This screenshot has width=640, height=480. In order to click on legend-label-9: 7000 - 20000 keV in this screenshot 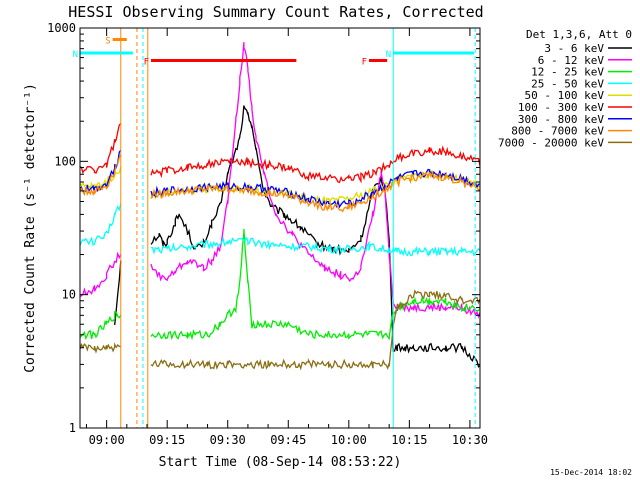, I will do `click(551, 142)`.